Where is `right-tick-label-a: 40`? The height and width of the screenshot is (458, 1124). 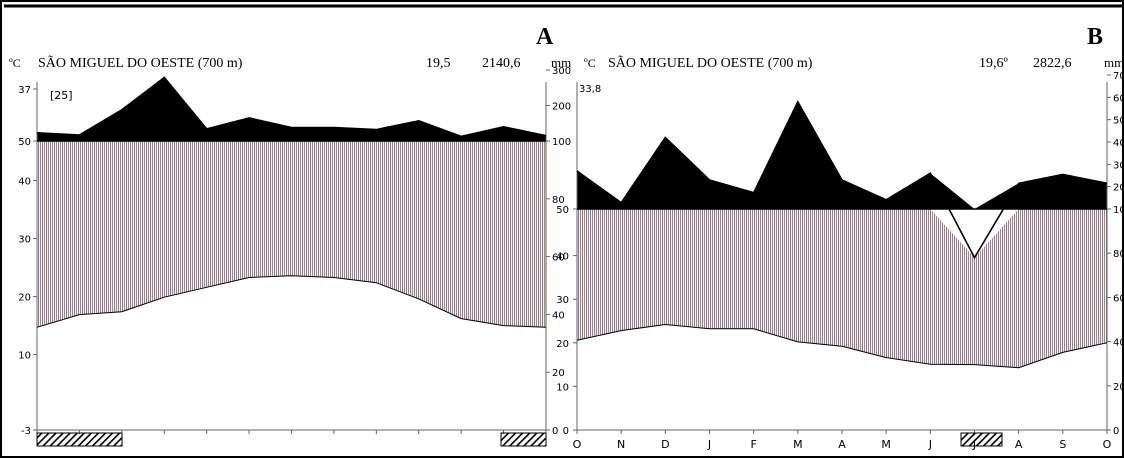
right-tick-label-a: 40 is located at coordinates (558, 315).